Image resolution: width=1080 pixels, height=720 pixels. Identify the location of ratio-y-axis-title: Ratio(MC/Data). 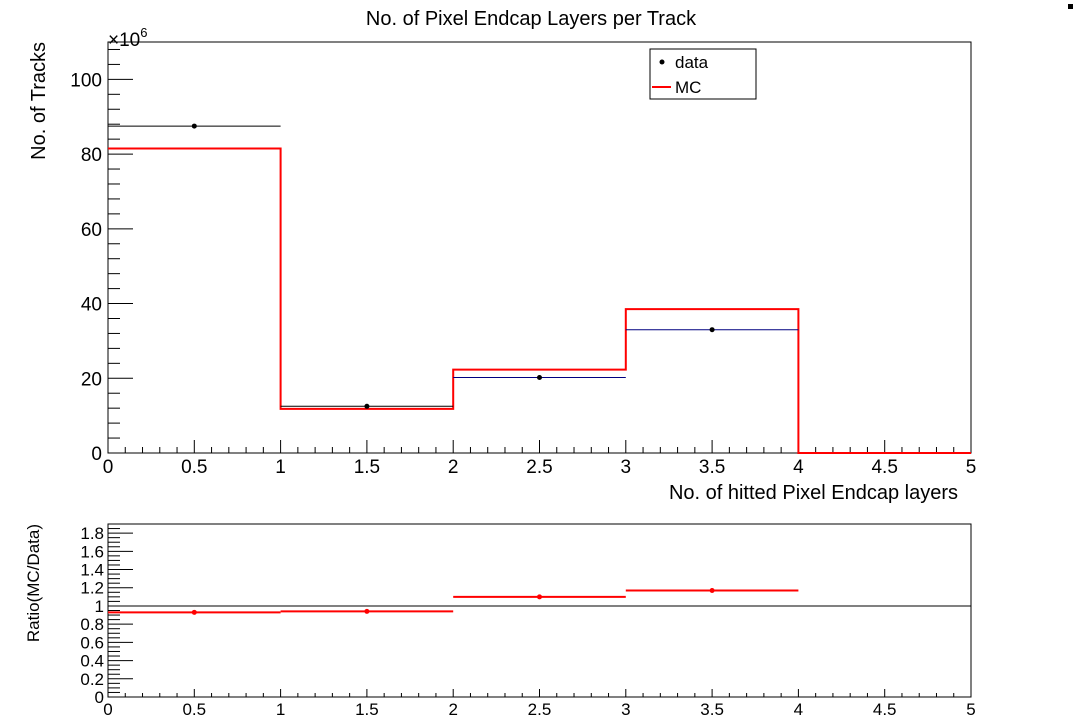
(33, 583).